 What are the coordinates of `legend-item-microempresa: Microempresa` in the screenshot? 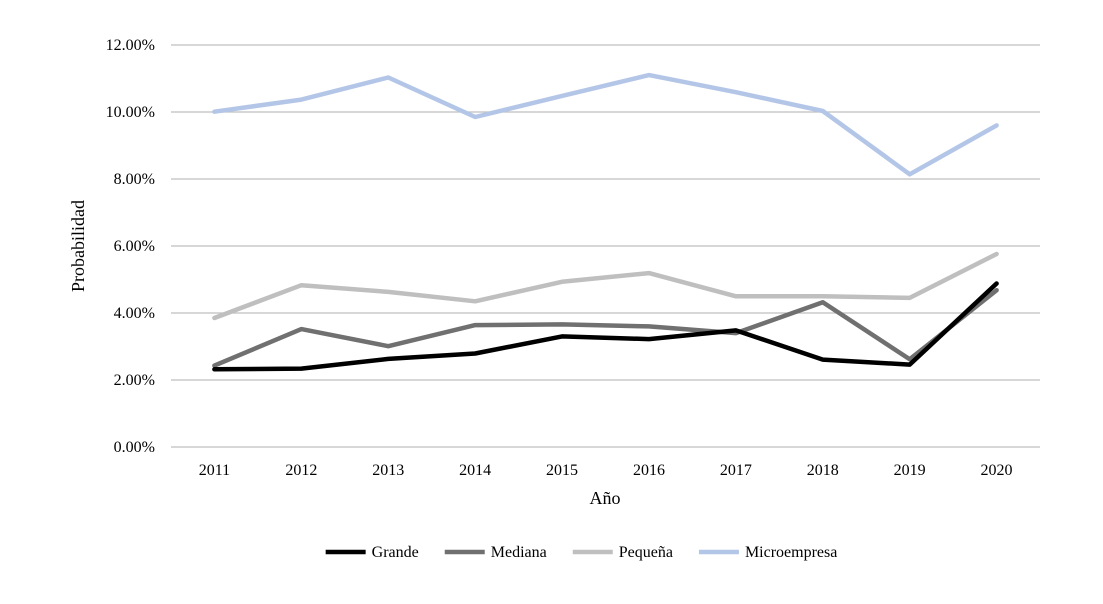 It's located at (767, 552).